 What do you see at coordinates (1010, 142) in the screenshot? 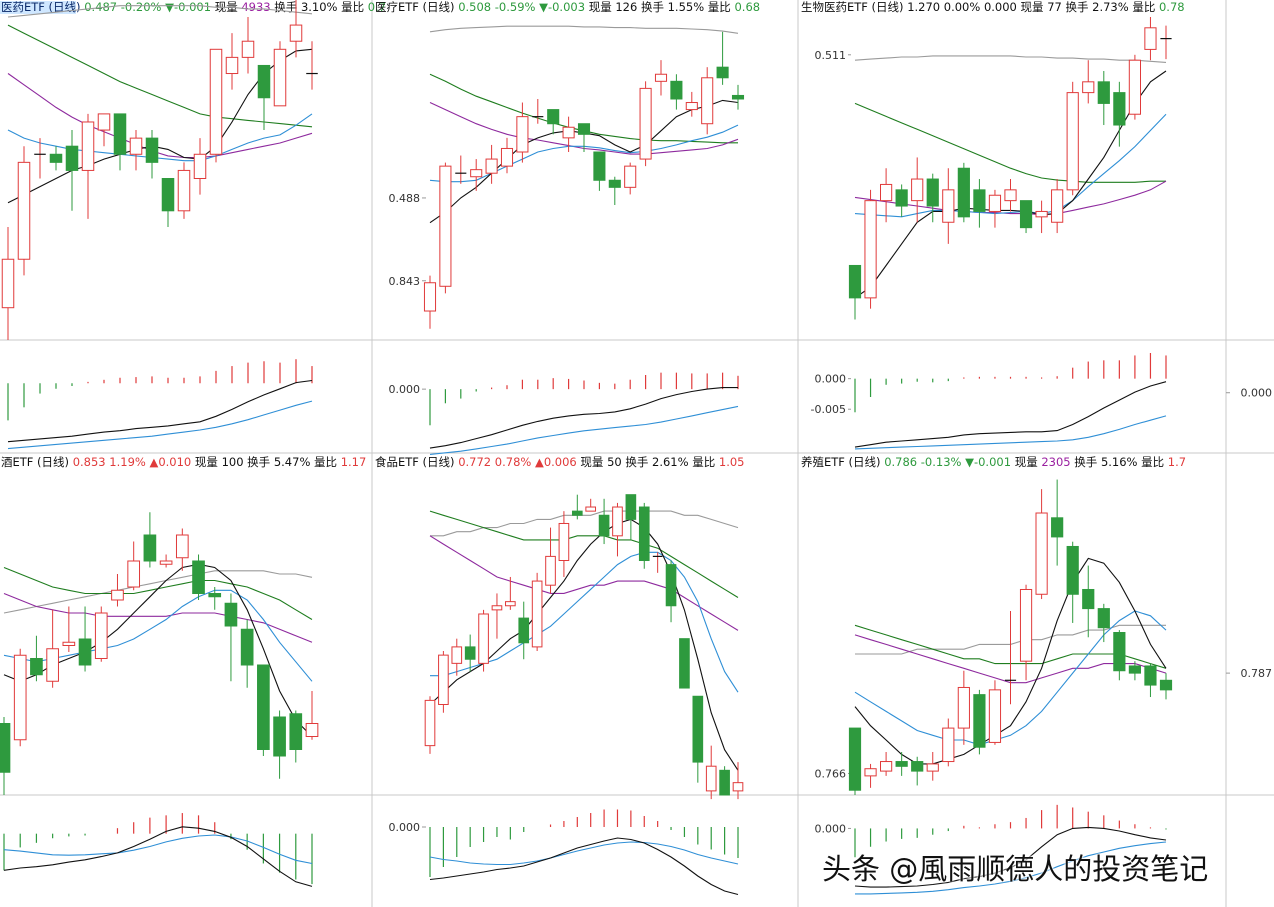
I see `moving-average-ma30` at bounding box center [1010, 142].